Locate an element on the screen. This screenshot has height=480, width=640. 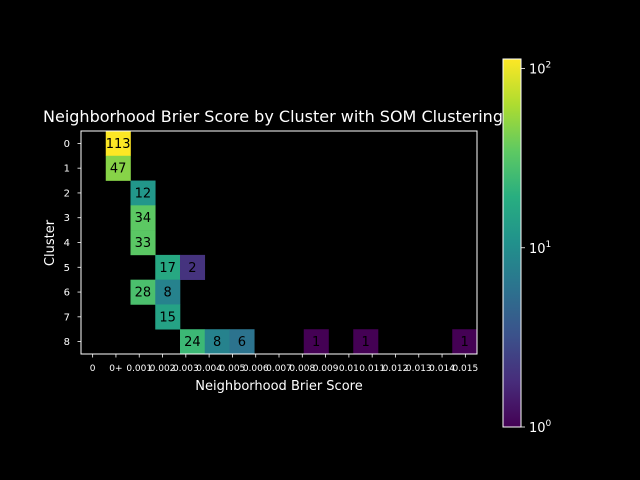
x-axis-label: Neighborhood Brier Score is located at coordinates (278, 386).